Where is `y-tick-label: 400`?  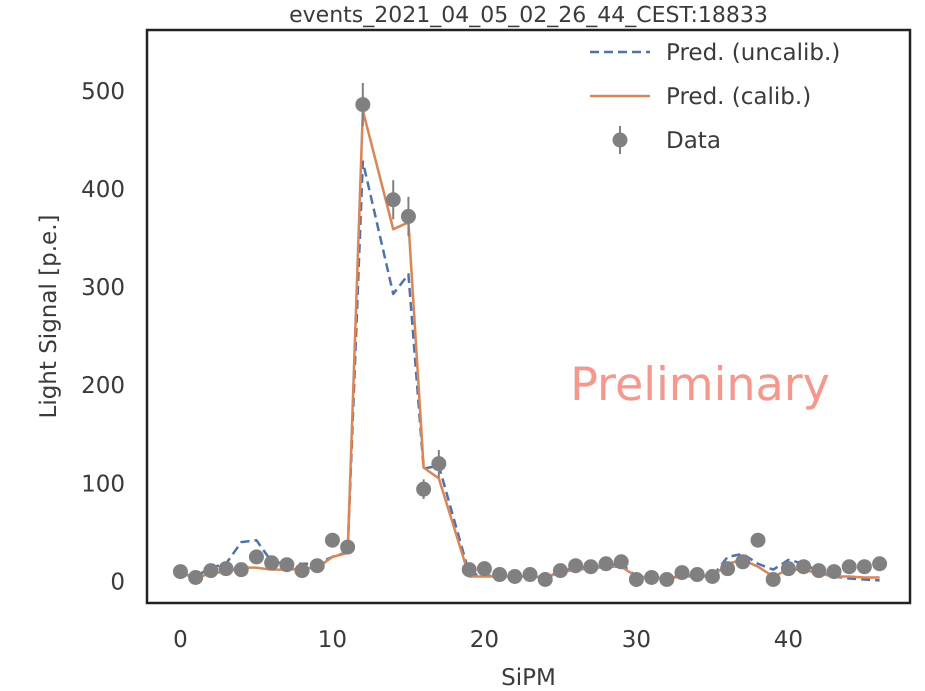
y-tick-label: 400 is located at coordinates (103, 190).